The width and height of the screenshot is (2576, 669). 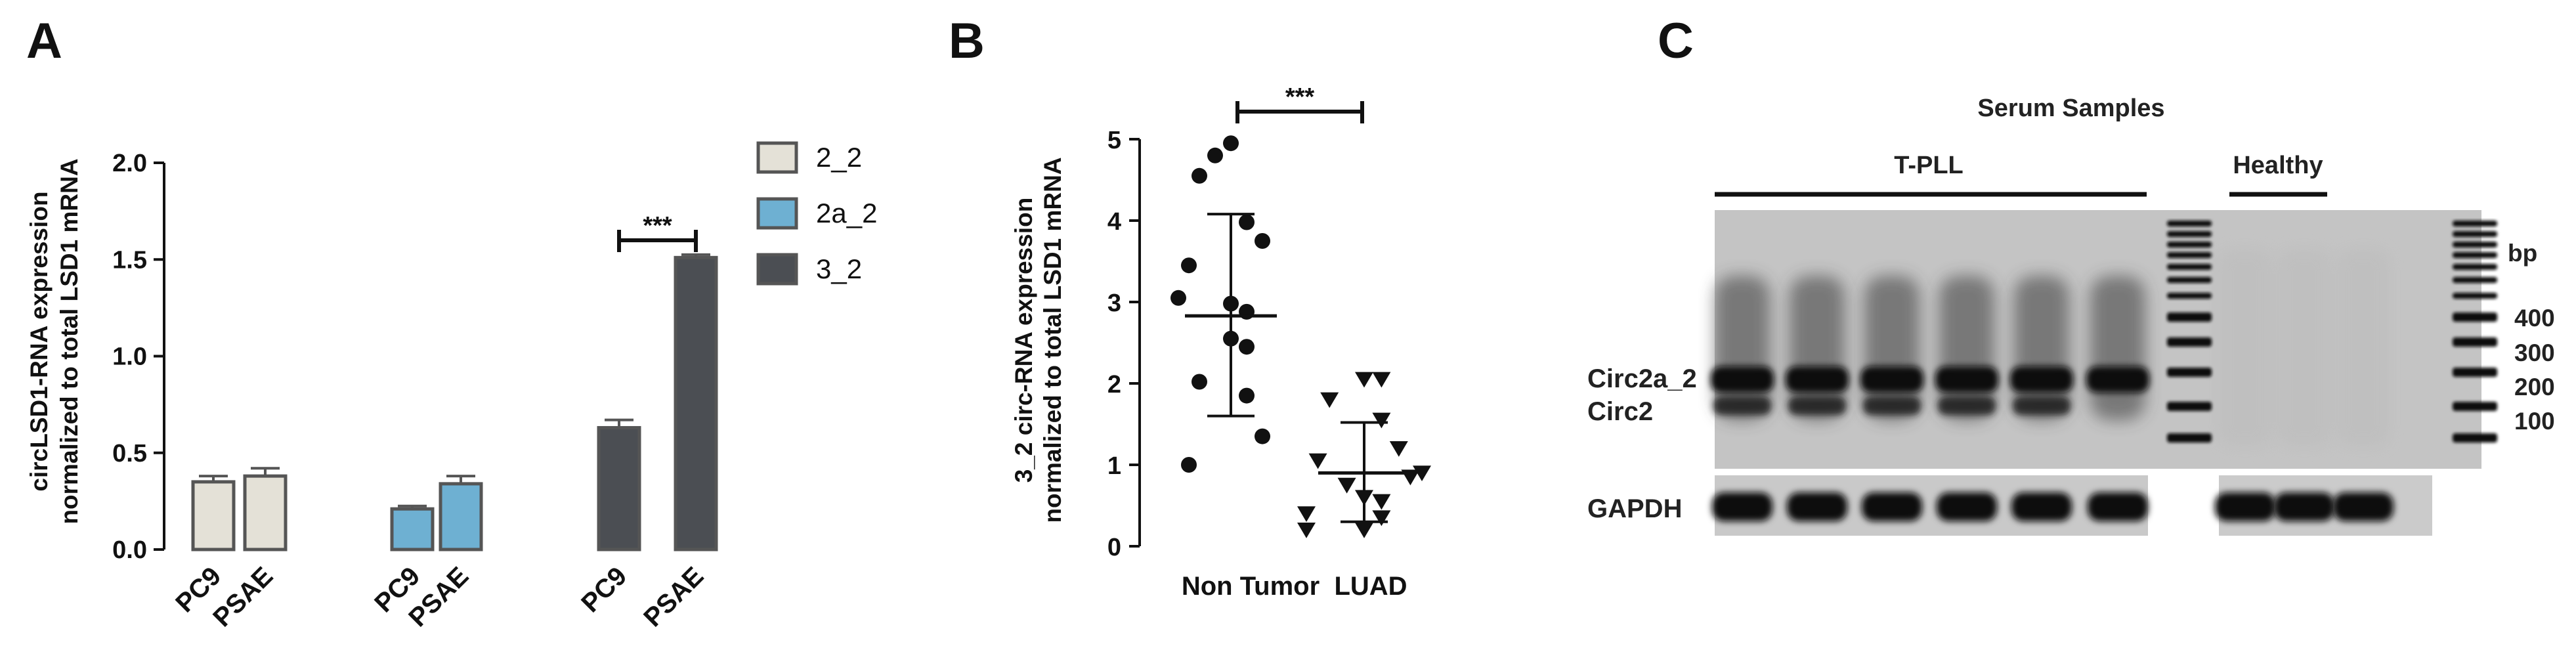 I want to click on a-legend: 2_2 2a_2 3_2, so click(x=816, y=213).